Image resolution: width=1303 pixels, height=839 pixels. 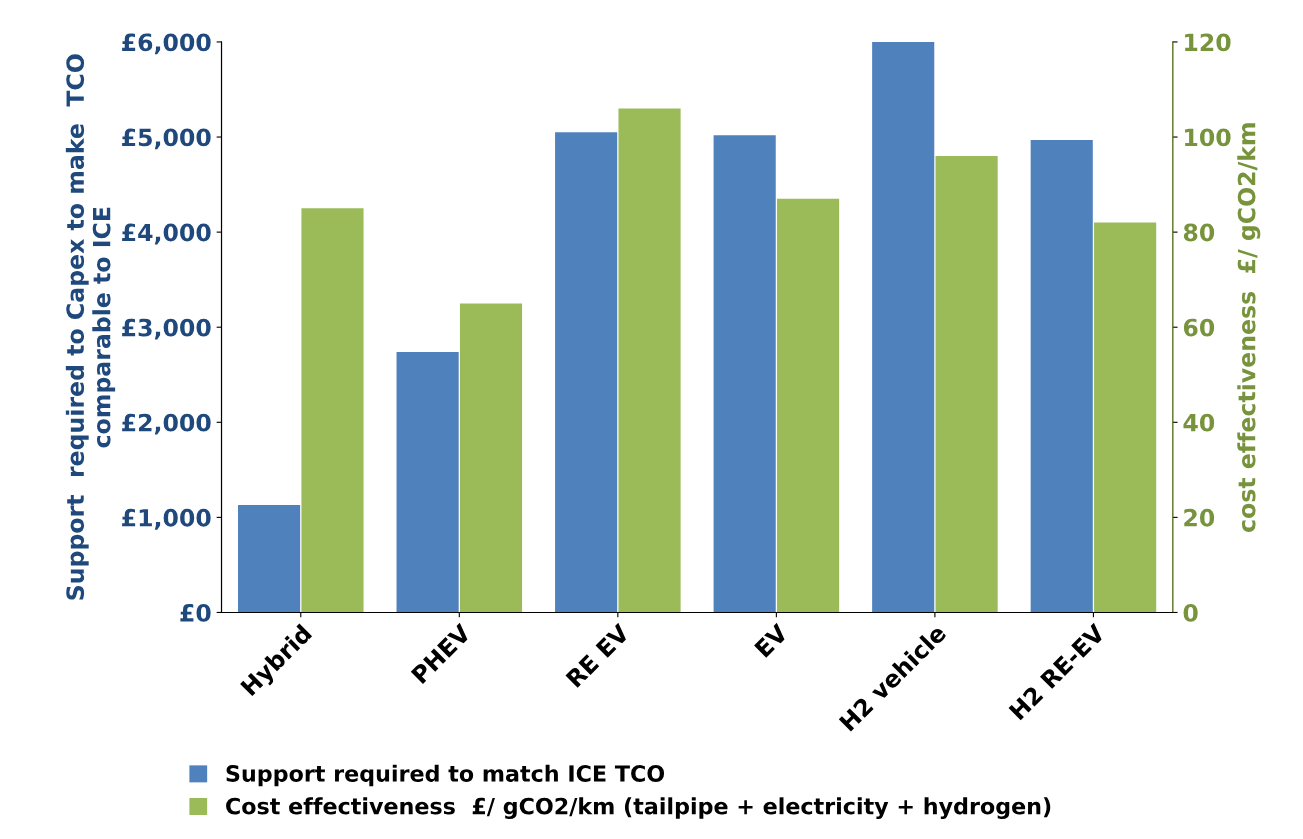 I want to click on y-tick-label: £3,000, so click(x=166, y=329).